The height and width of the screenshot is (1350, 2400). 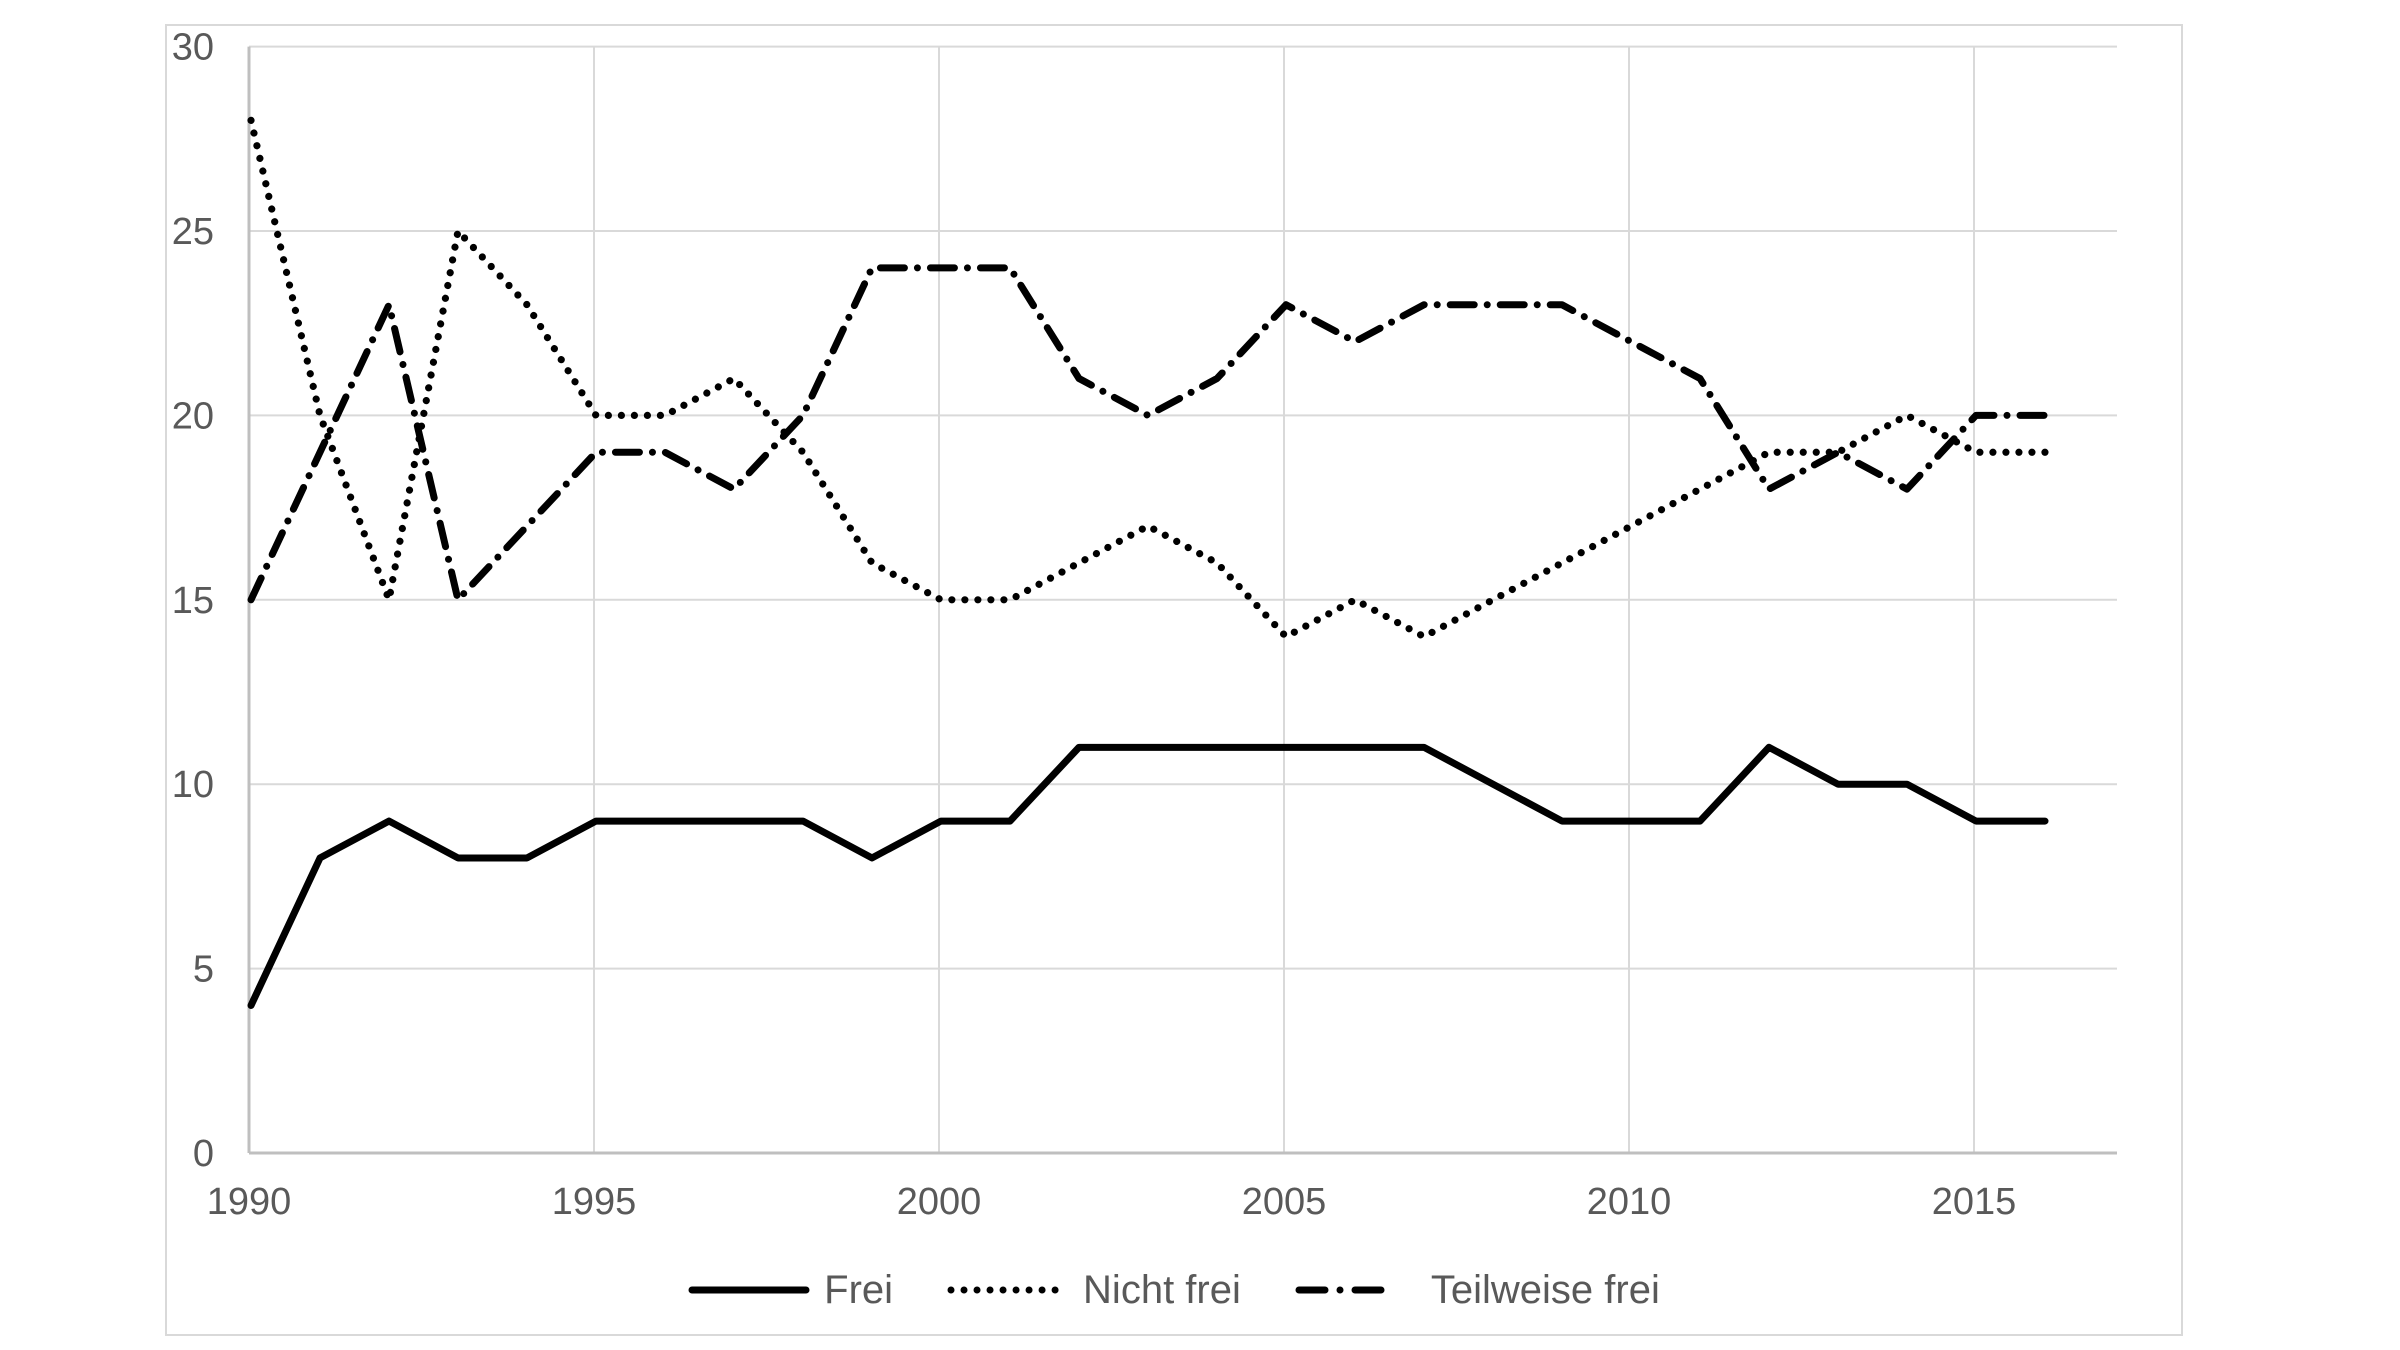 What do you see at coordinates (594, 1202) in the screenshot?
I see `x-tick-label-1995: 1995` at bounding box center [594, 1202].